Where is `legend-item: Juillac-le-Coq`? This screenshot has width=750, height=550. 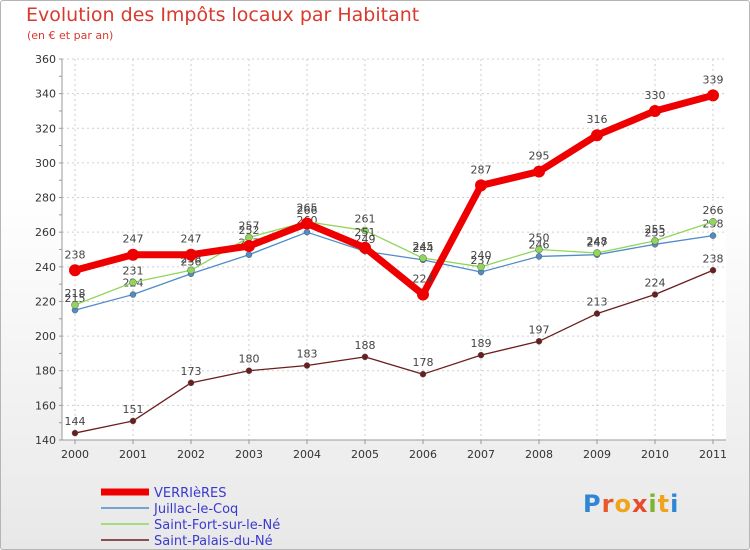 legend-item: Juillac-le-Coq is located at coordinates (169, 509).